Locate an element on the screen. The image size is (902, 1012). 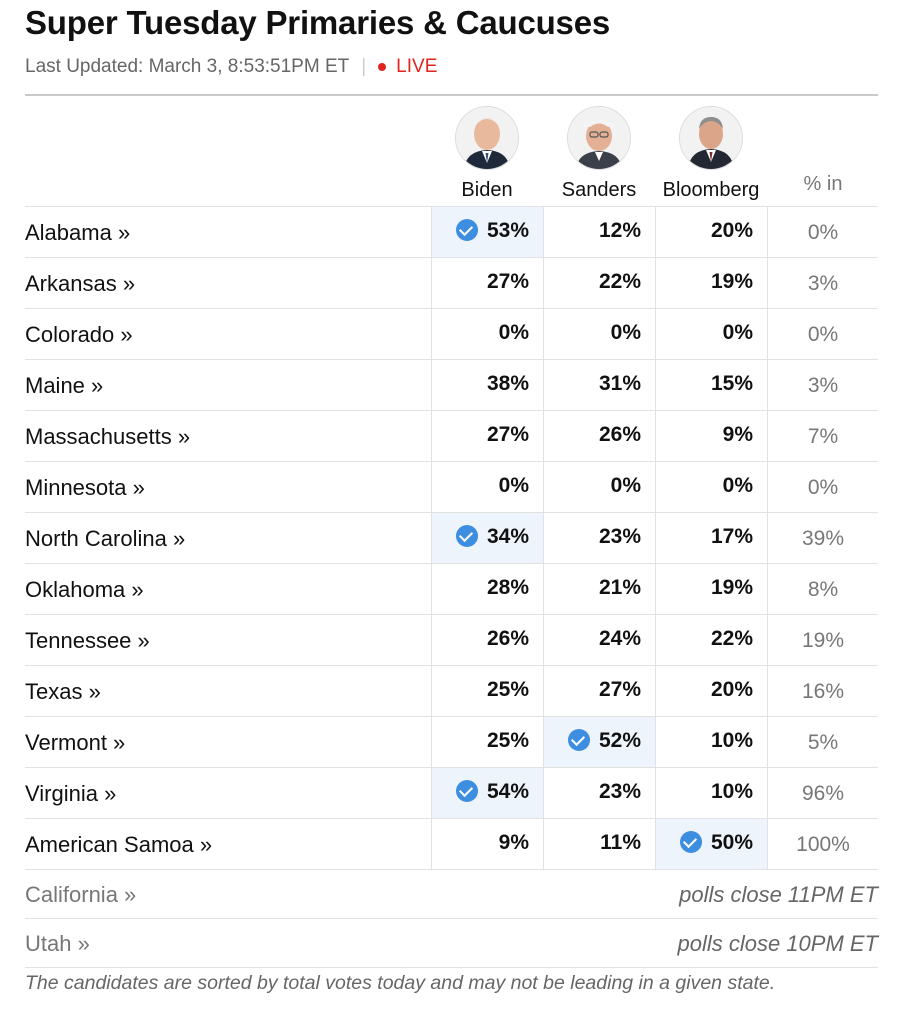
vote-percentage: 10% is located at coordinates (731, 740).